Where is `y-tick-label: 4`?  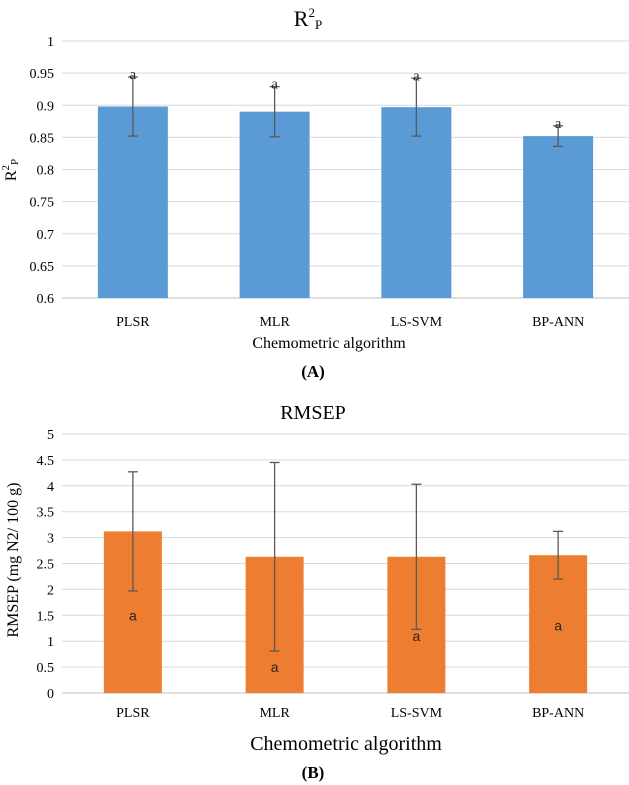
y-tick-label: 4 is located at coordinates (50, 487).